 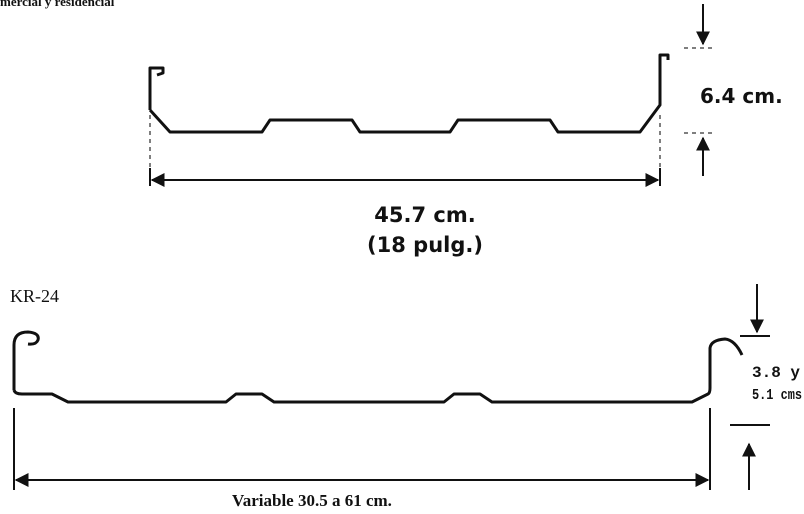 What do you see at coordinates (57, 4) in the screenshot?
I see `header-title: mercial y residencial` at bounding box center [57, 4].